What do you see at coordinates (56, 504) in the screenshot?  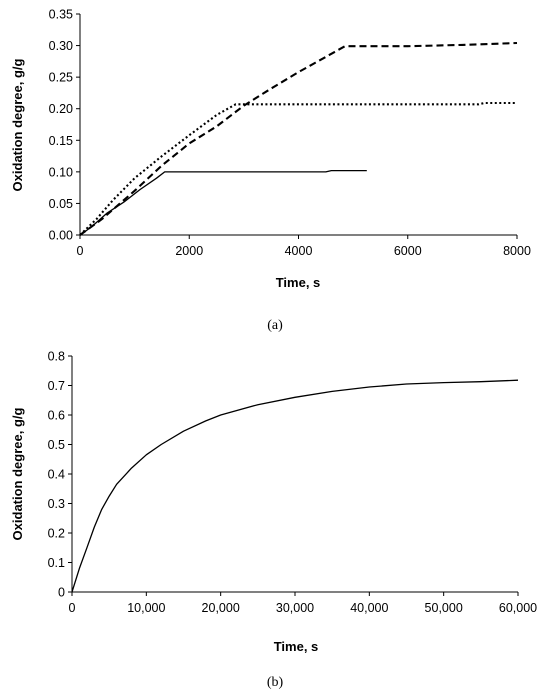 I see `y-tick-label: 0.3` at bounding box center [56, 504].